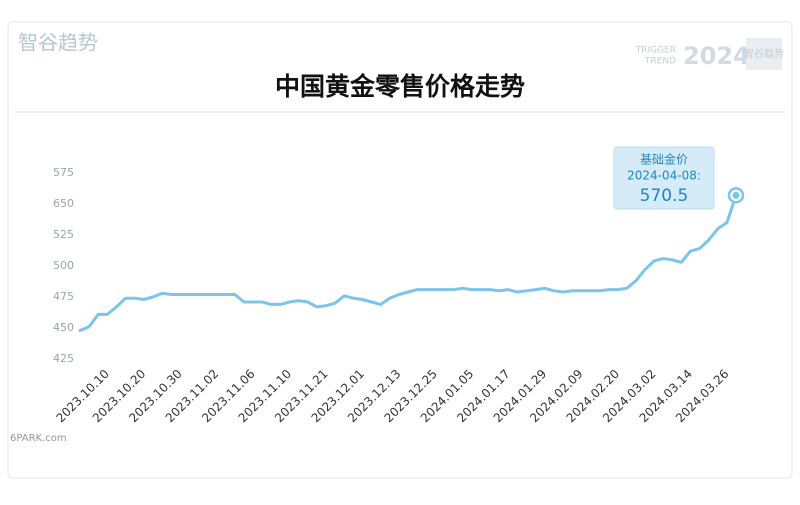 This screenshot has height=505, width=800. I want to click on watermark-logo: 智谷趋势, so click(764, 53).